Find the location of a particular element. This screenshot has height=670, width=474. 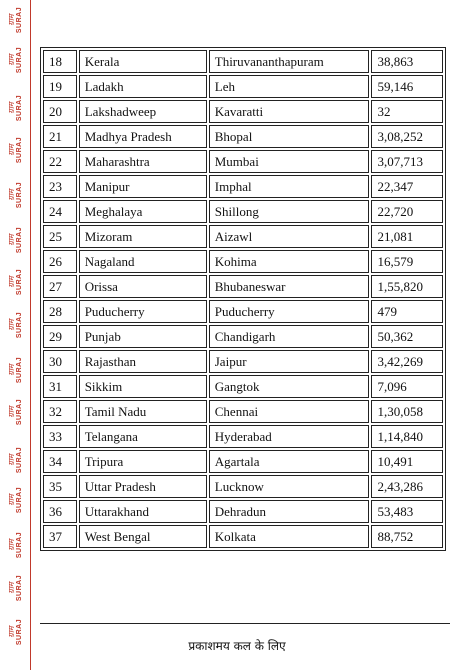

capital-cell: Thiruvananthapuram is located at coordinates (289, 61).